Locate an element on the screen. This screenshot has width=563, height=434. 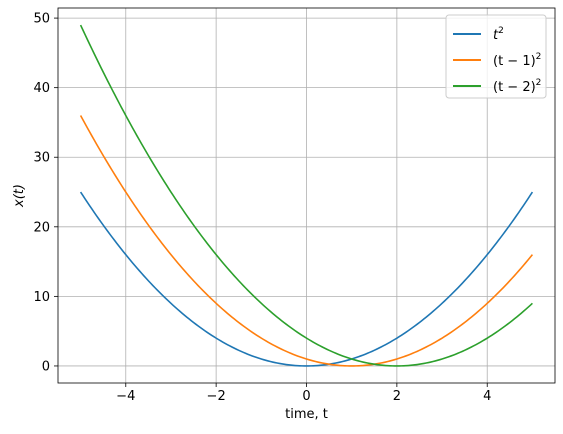
x-axis-label: time, t is located at coordinates (306, 414).